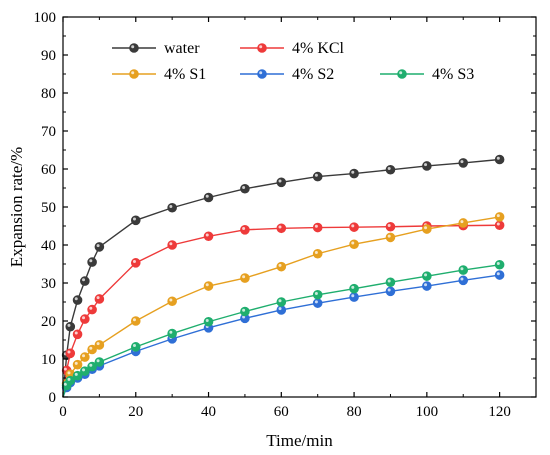 The image size is (550, 455). What do you see at coordinates (453, 74) in the screenshot?
I see `legend-label: 4% S3` at bounding box center [453, 74].